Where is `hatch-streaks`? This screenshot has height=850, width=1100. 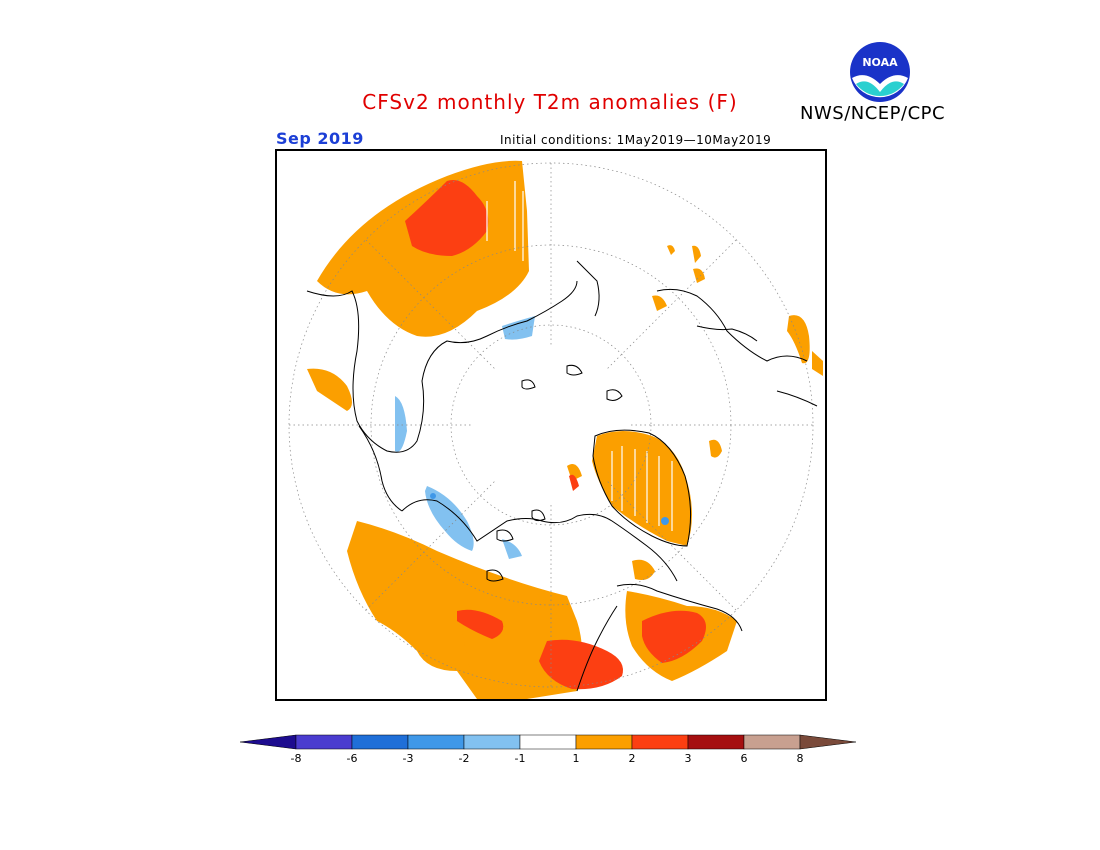
hatch-streaks is located at coordinates (579, 356).